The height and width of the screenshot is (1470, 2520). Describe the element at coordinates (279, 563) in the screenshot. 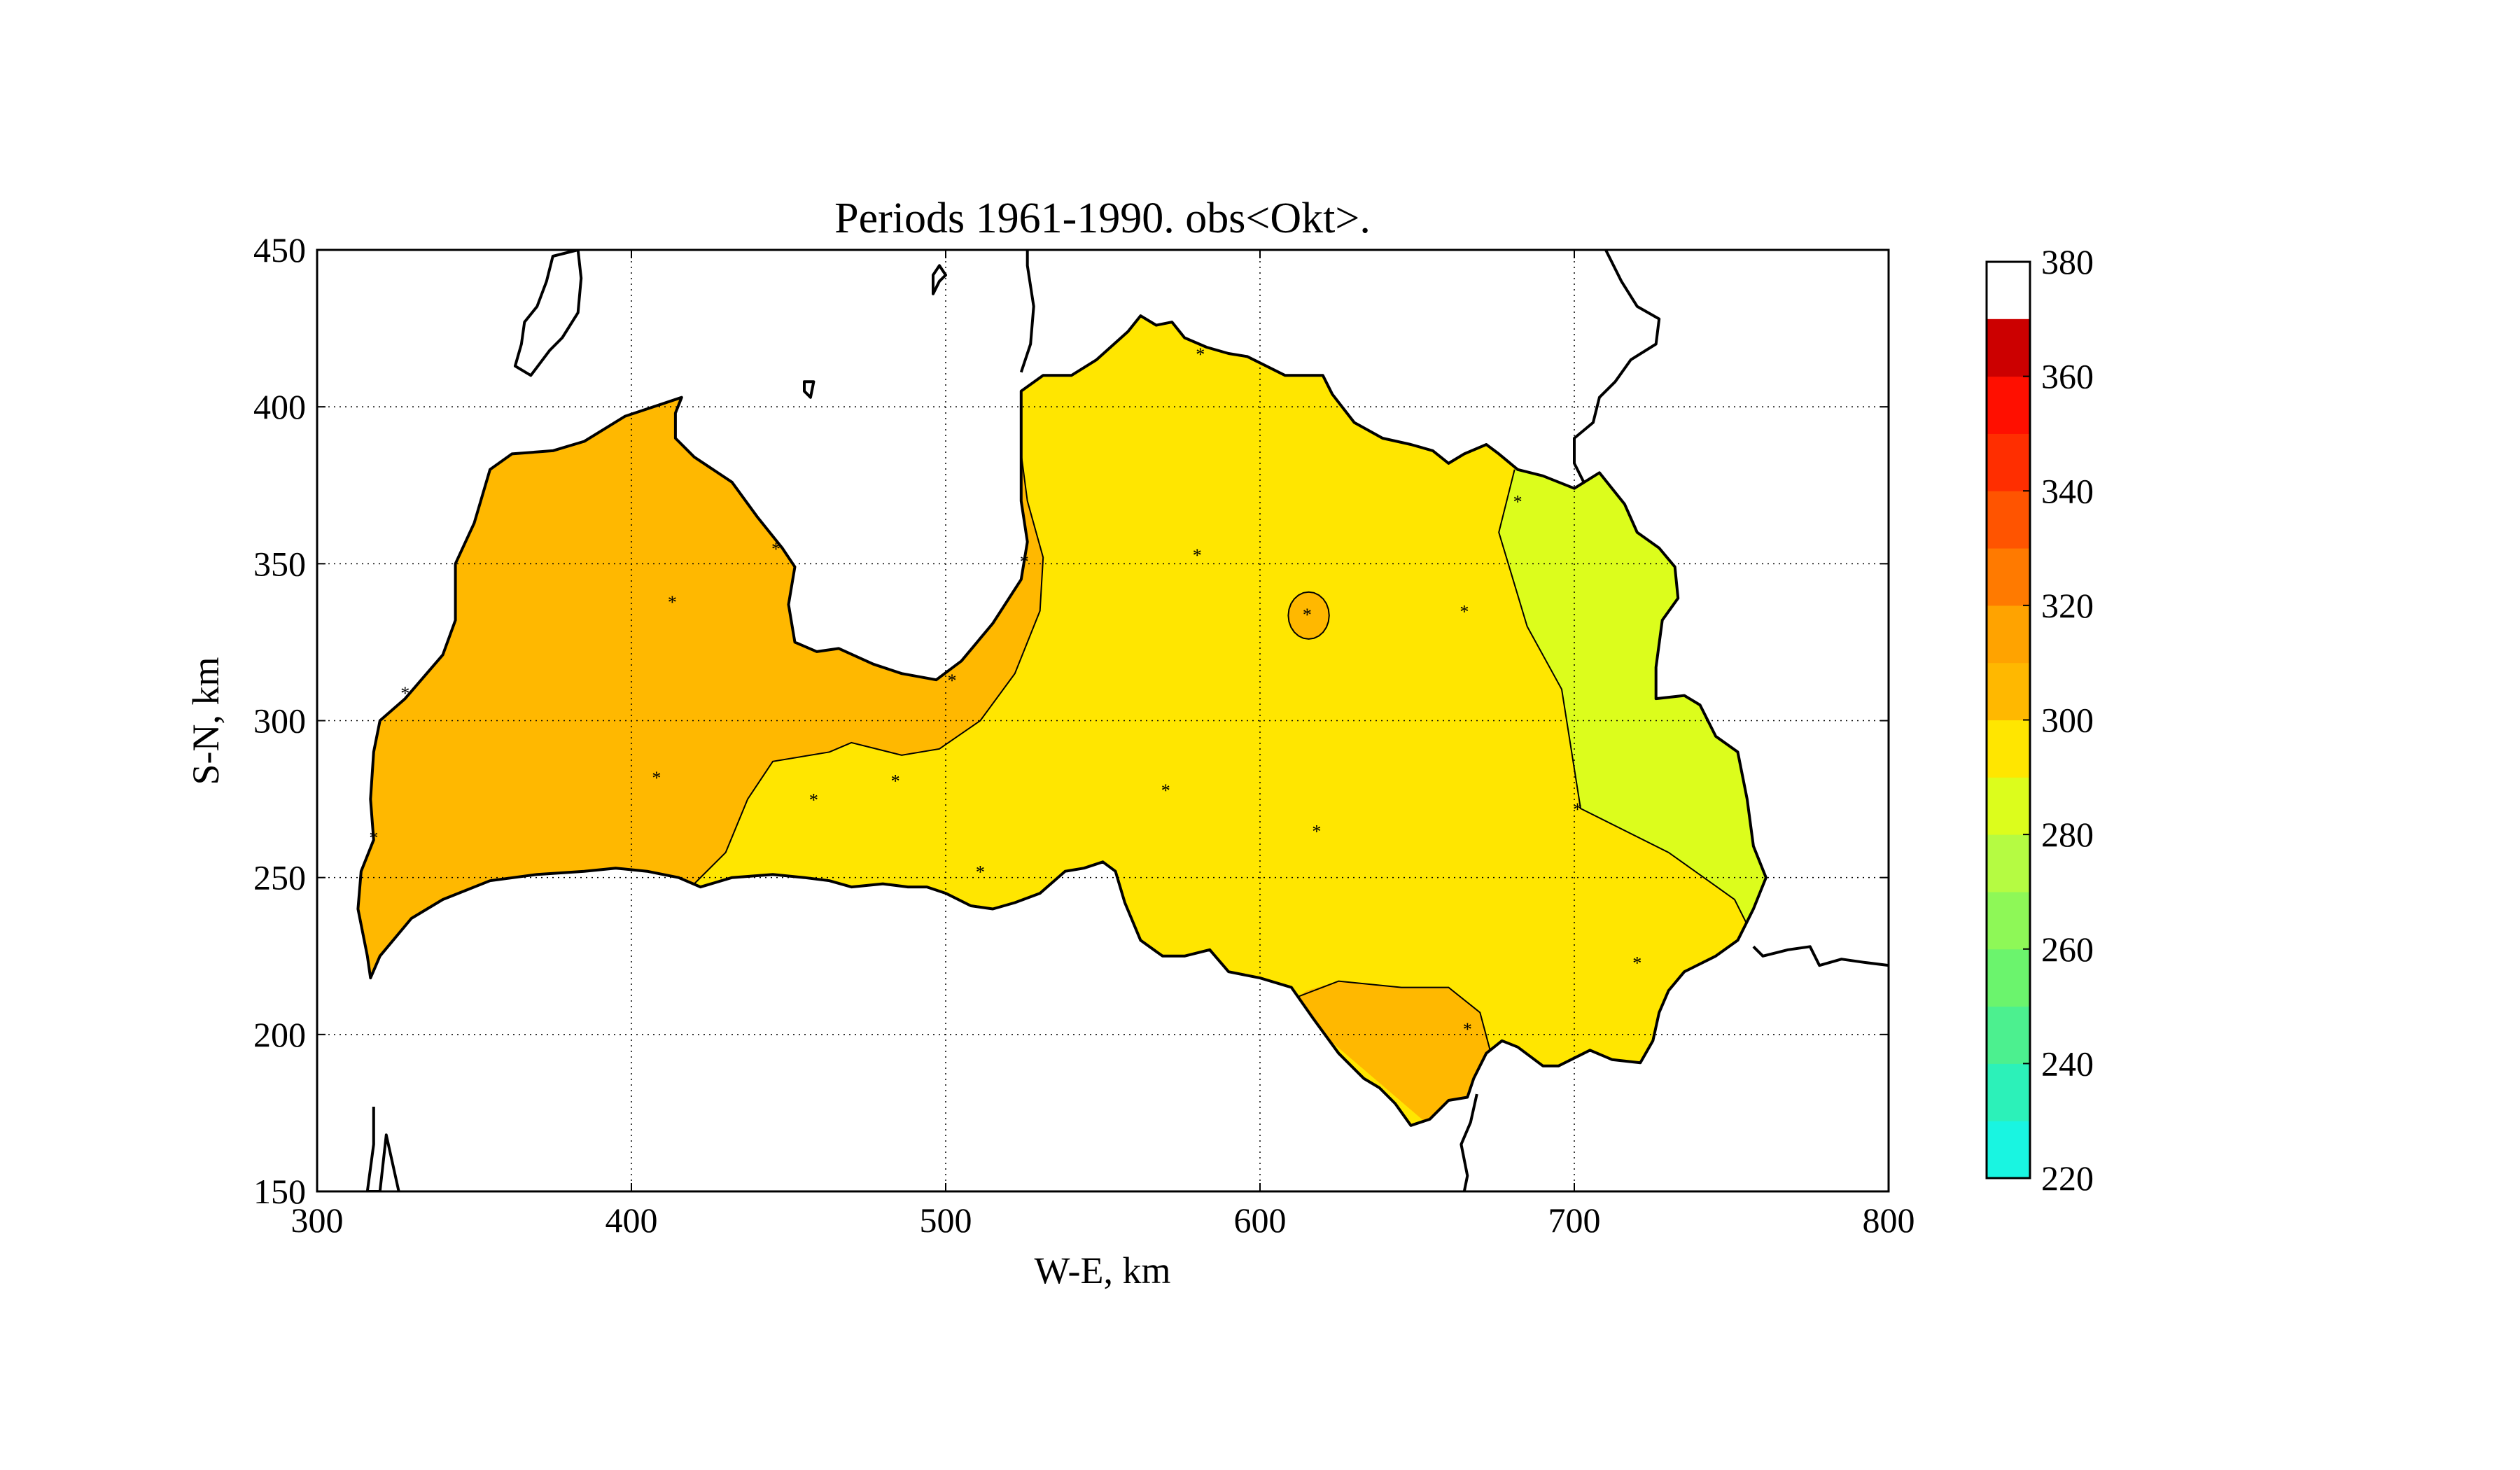

I see `y-tick-label: 350` at that location.